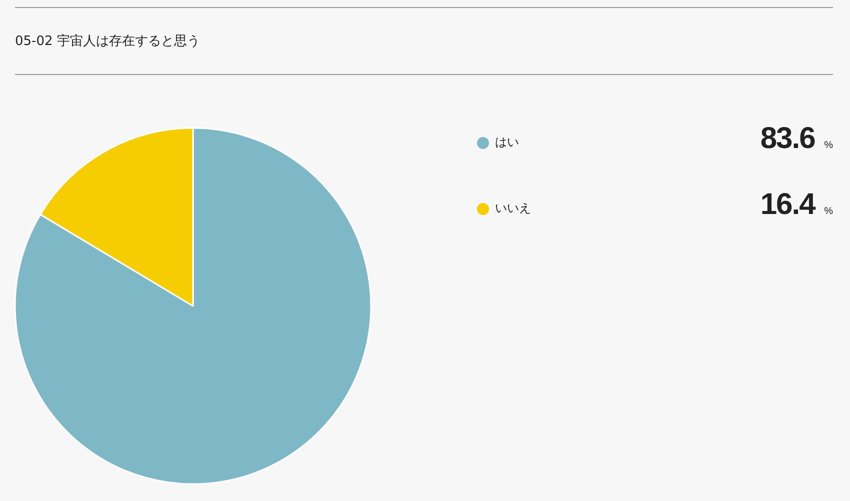 This screenshot has width=850, height=501. I want to click on legend-label: はい, so click(507, 142).